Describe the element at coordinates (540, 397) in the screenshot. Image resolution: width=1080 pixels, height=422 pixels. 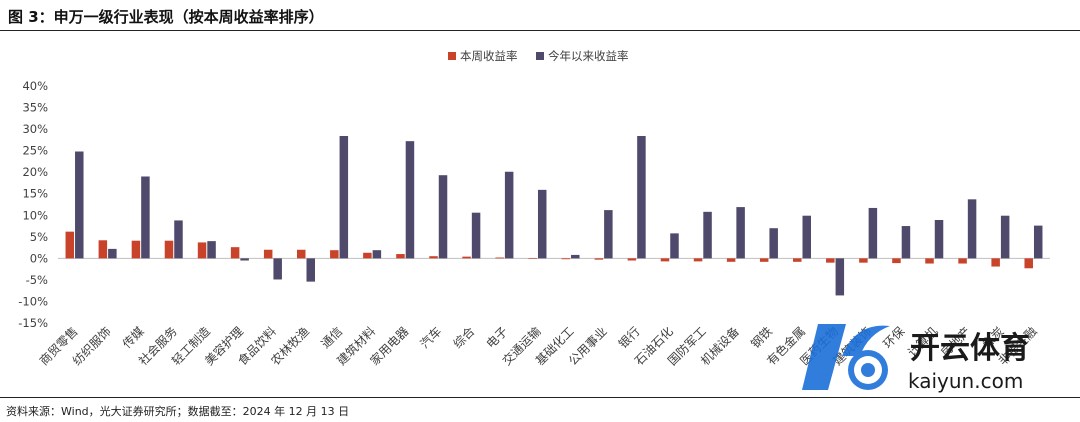
I see `bottom-rule` at that location.